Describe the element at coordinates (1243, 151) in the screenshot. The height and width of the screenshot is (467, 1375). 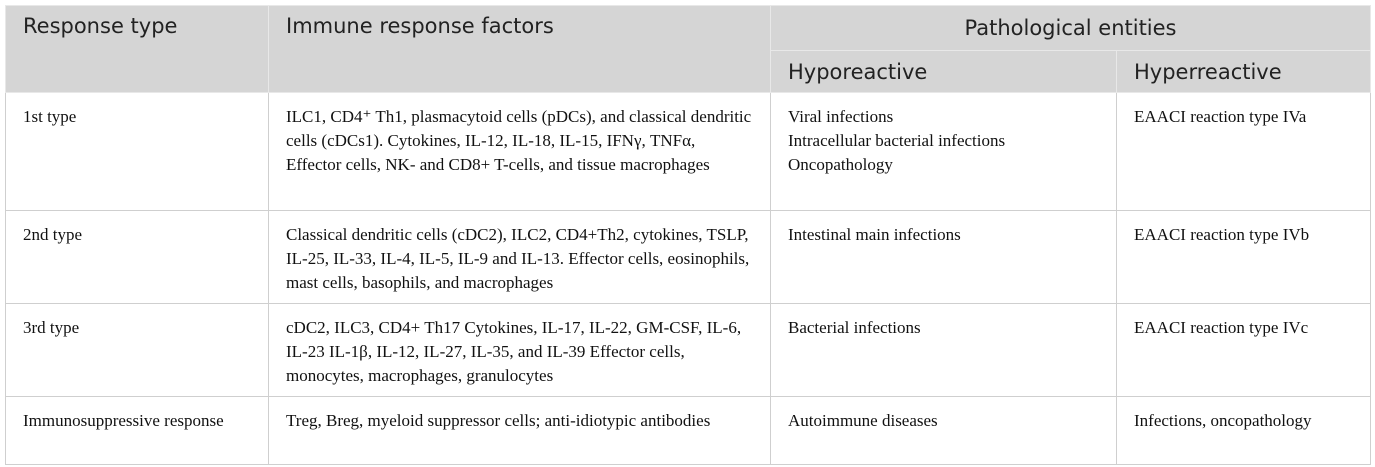
I see `table-cell: EAACI reaction type IVa` at that location.